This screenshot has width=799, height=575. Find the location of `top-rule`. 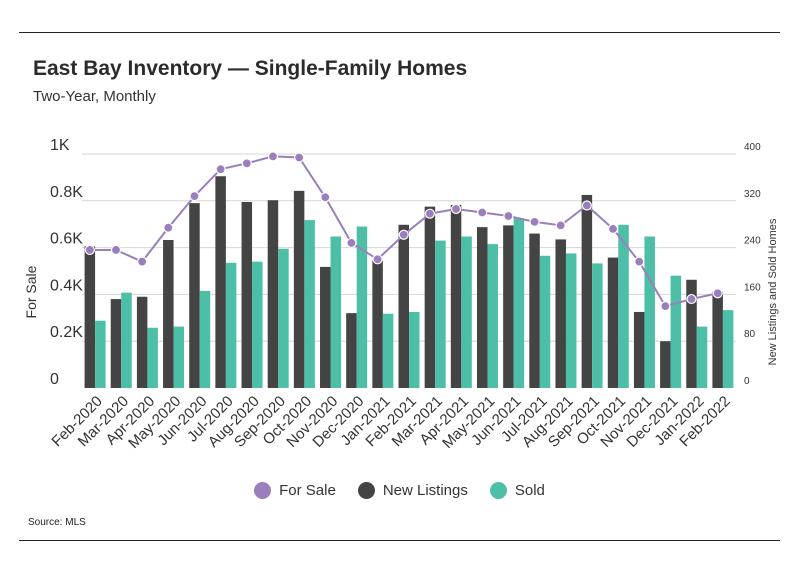

top-rule is located at coordinates (399, 32).